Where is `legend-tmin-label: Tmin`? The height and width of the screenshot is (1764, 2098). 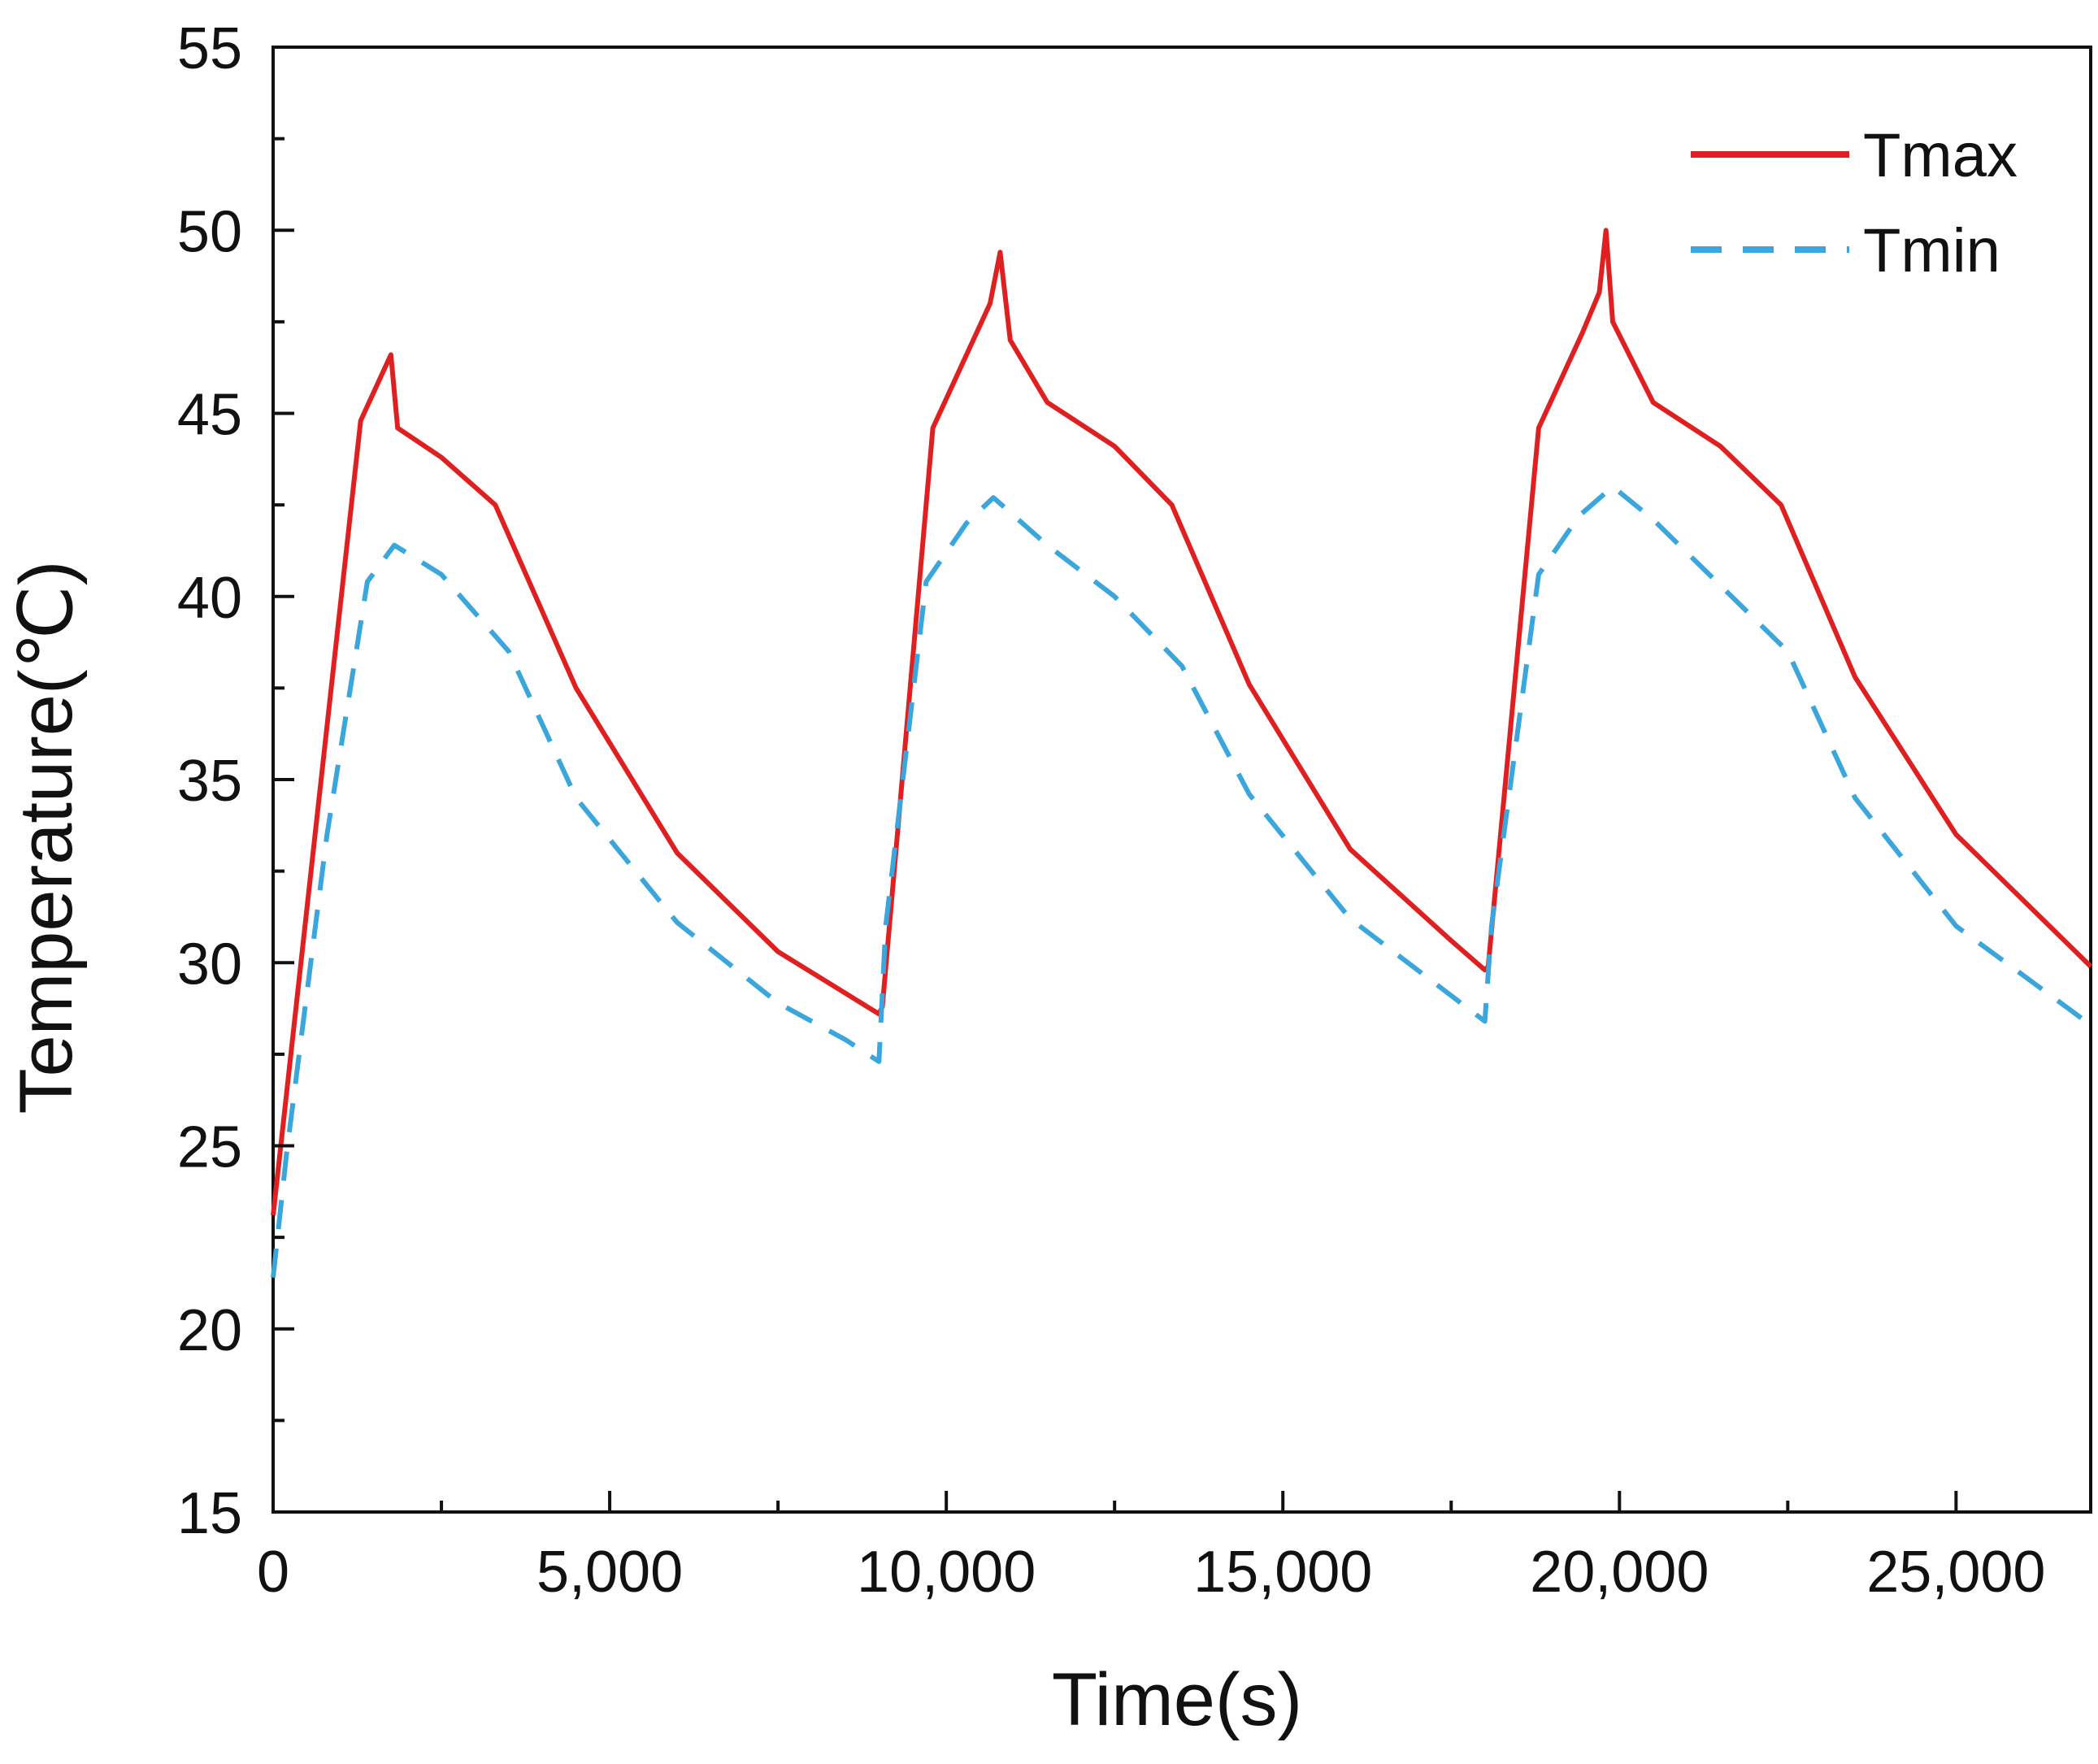
legend-tmin-label: Tmin is located at coordinates (1931, 250).